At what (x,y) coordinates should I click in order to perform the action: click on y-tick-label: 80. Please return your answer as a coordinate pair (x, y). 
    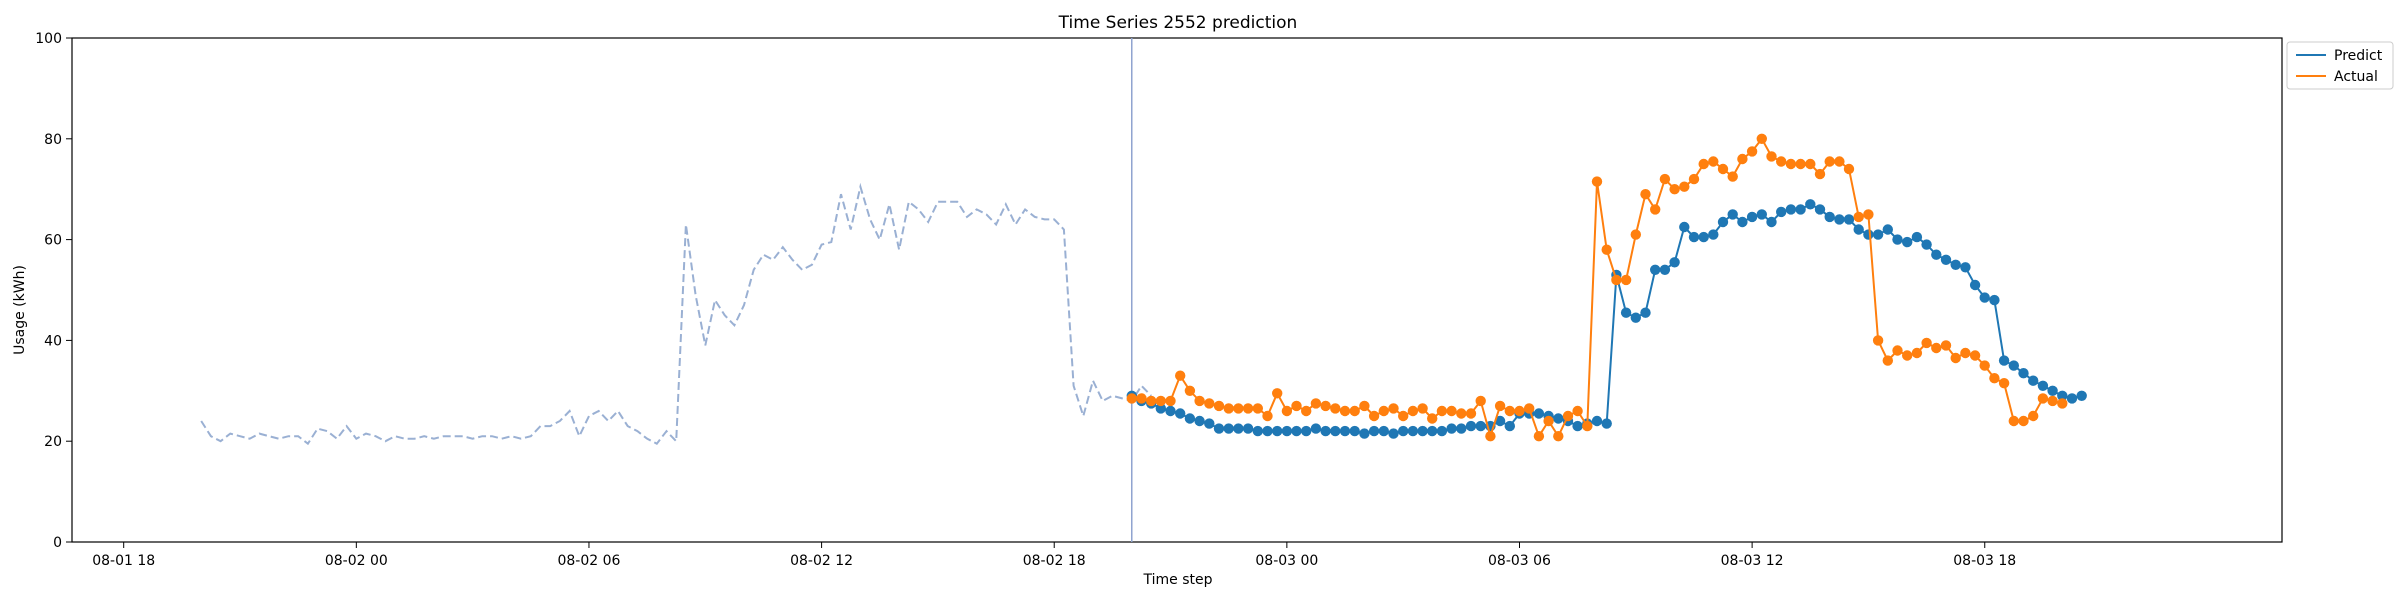
    Looking at the image, I should click on (53, 140).